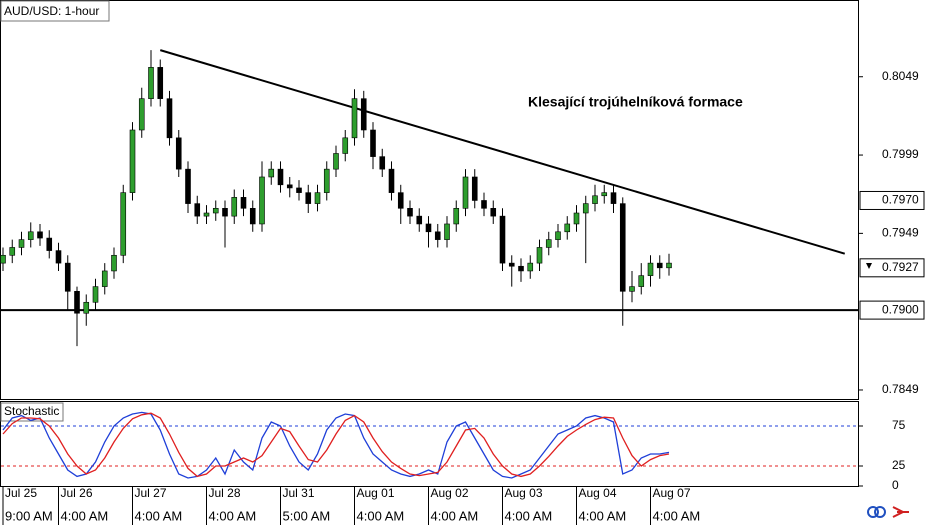  What do you see at coordinates (598, 493) in the screenshot?
I see `x-tick-label: Aug 04` at bounding box center [598, 493].